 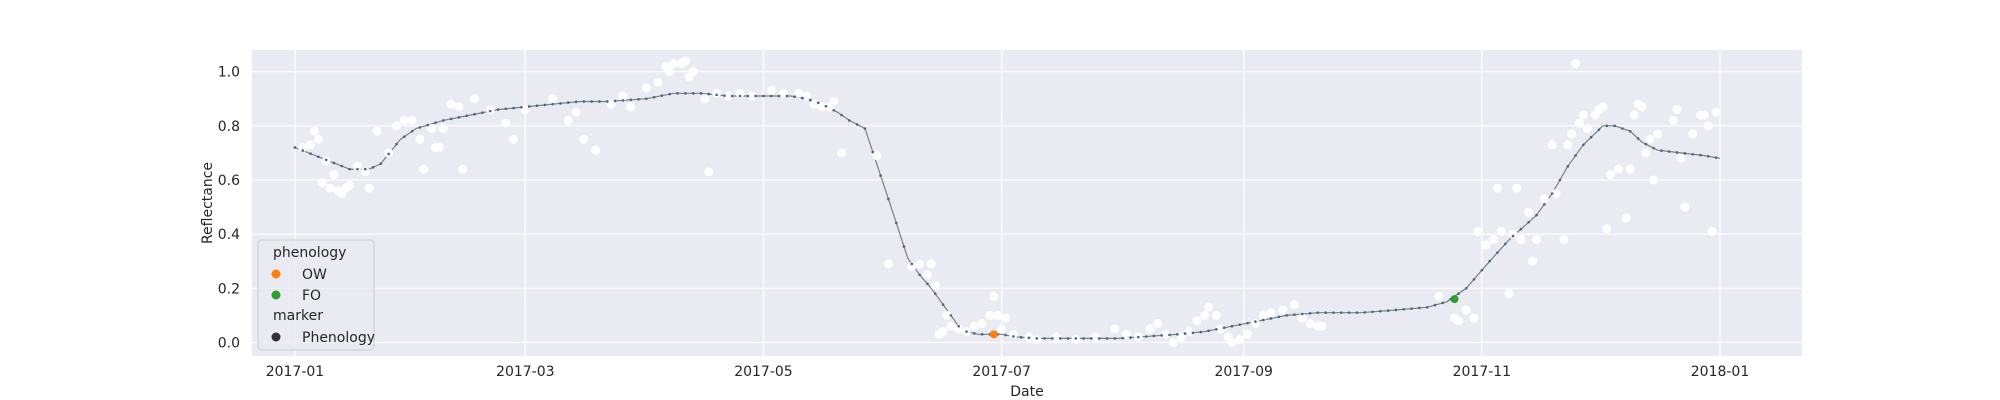 I want to click on legend-marker-ow, so click(x=276, y=274).